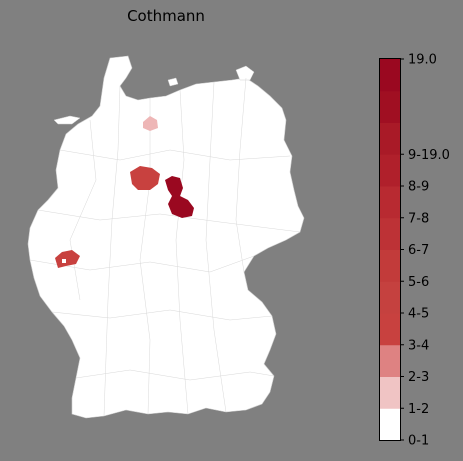  I want to click on colorbar-tick-label: 1-2, so click(418, 409).